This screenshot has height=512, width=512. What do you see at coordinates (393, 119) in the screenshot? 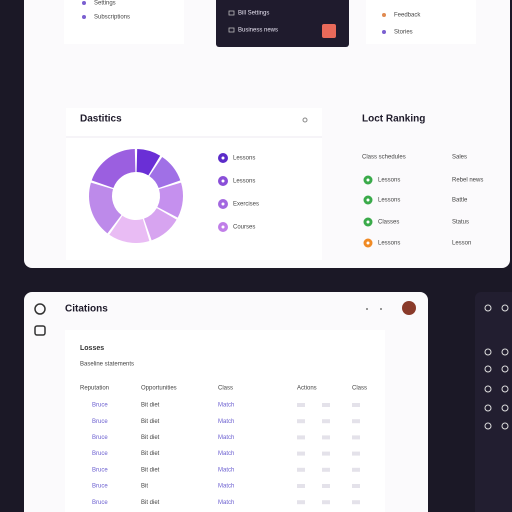
I see `ranking-title: Loct Ranking` at bounding box center [393, 119].